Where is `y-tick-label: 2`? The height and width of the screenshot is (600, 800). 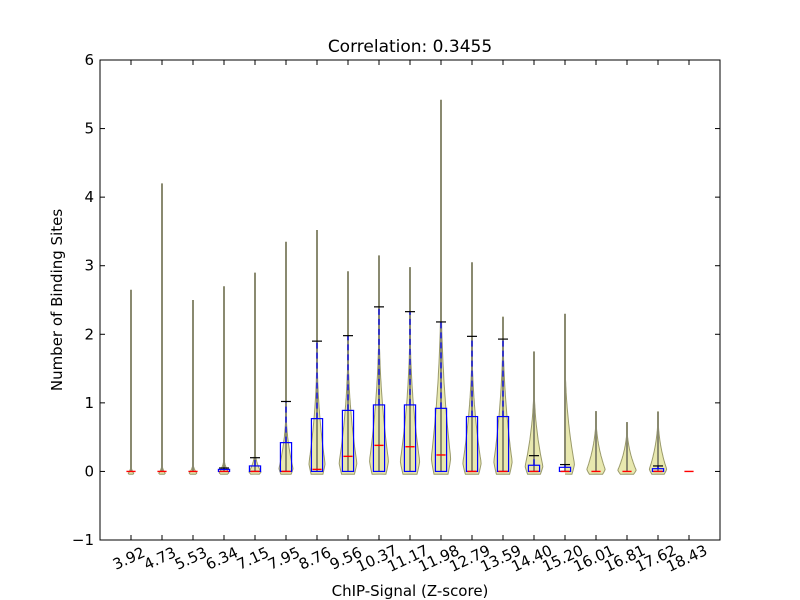 y-tick-label: 2 is located at coordinates (89, 334).